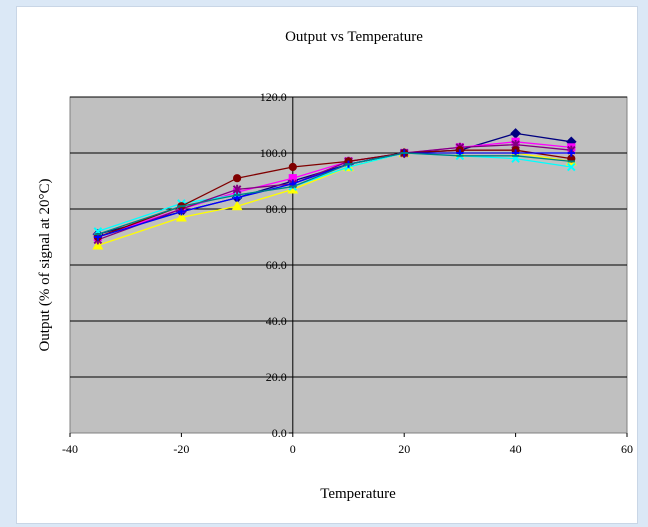  Describe the element at coordinates (347, 449) in the screenshot. I see `x-tick-labels: -40 -20 0 20 40 60` at that location.